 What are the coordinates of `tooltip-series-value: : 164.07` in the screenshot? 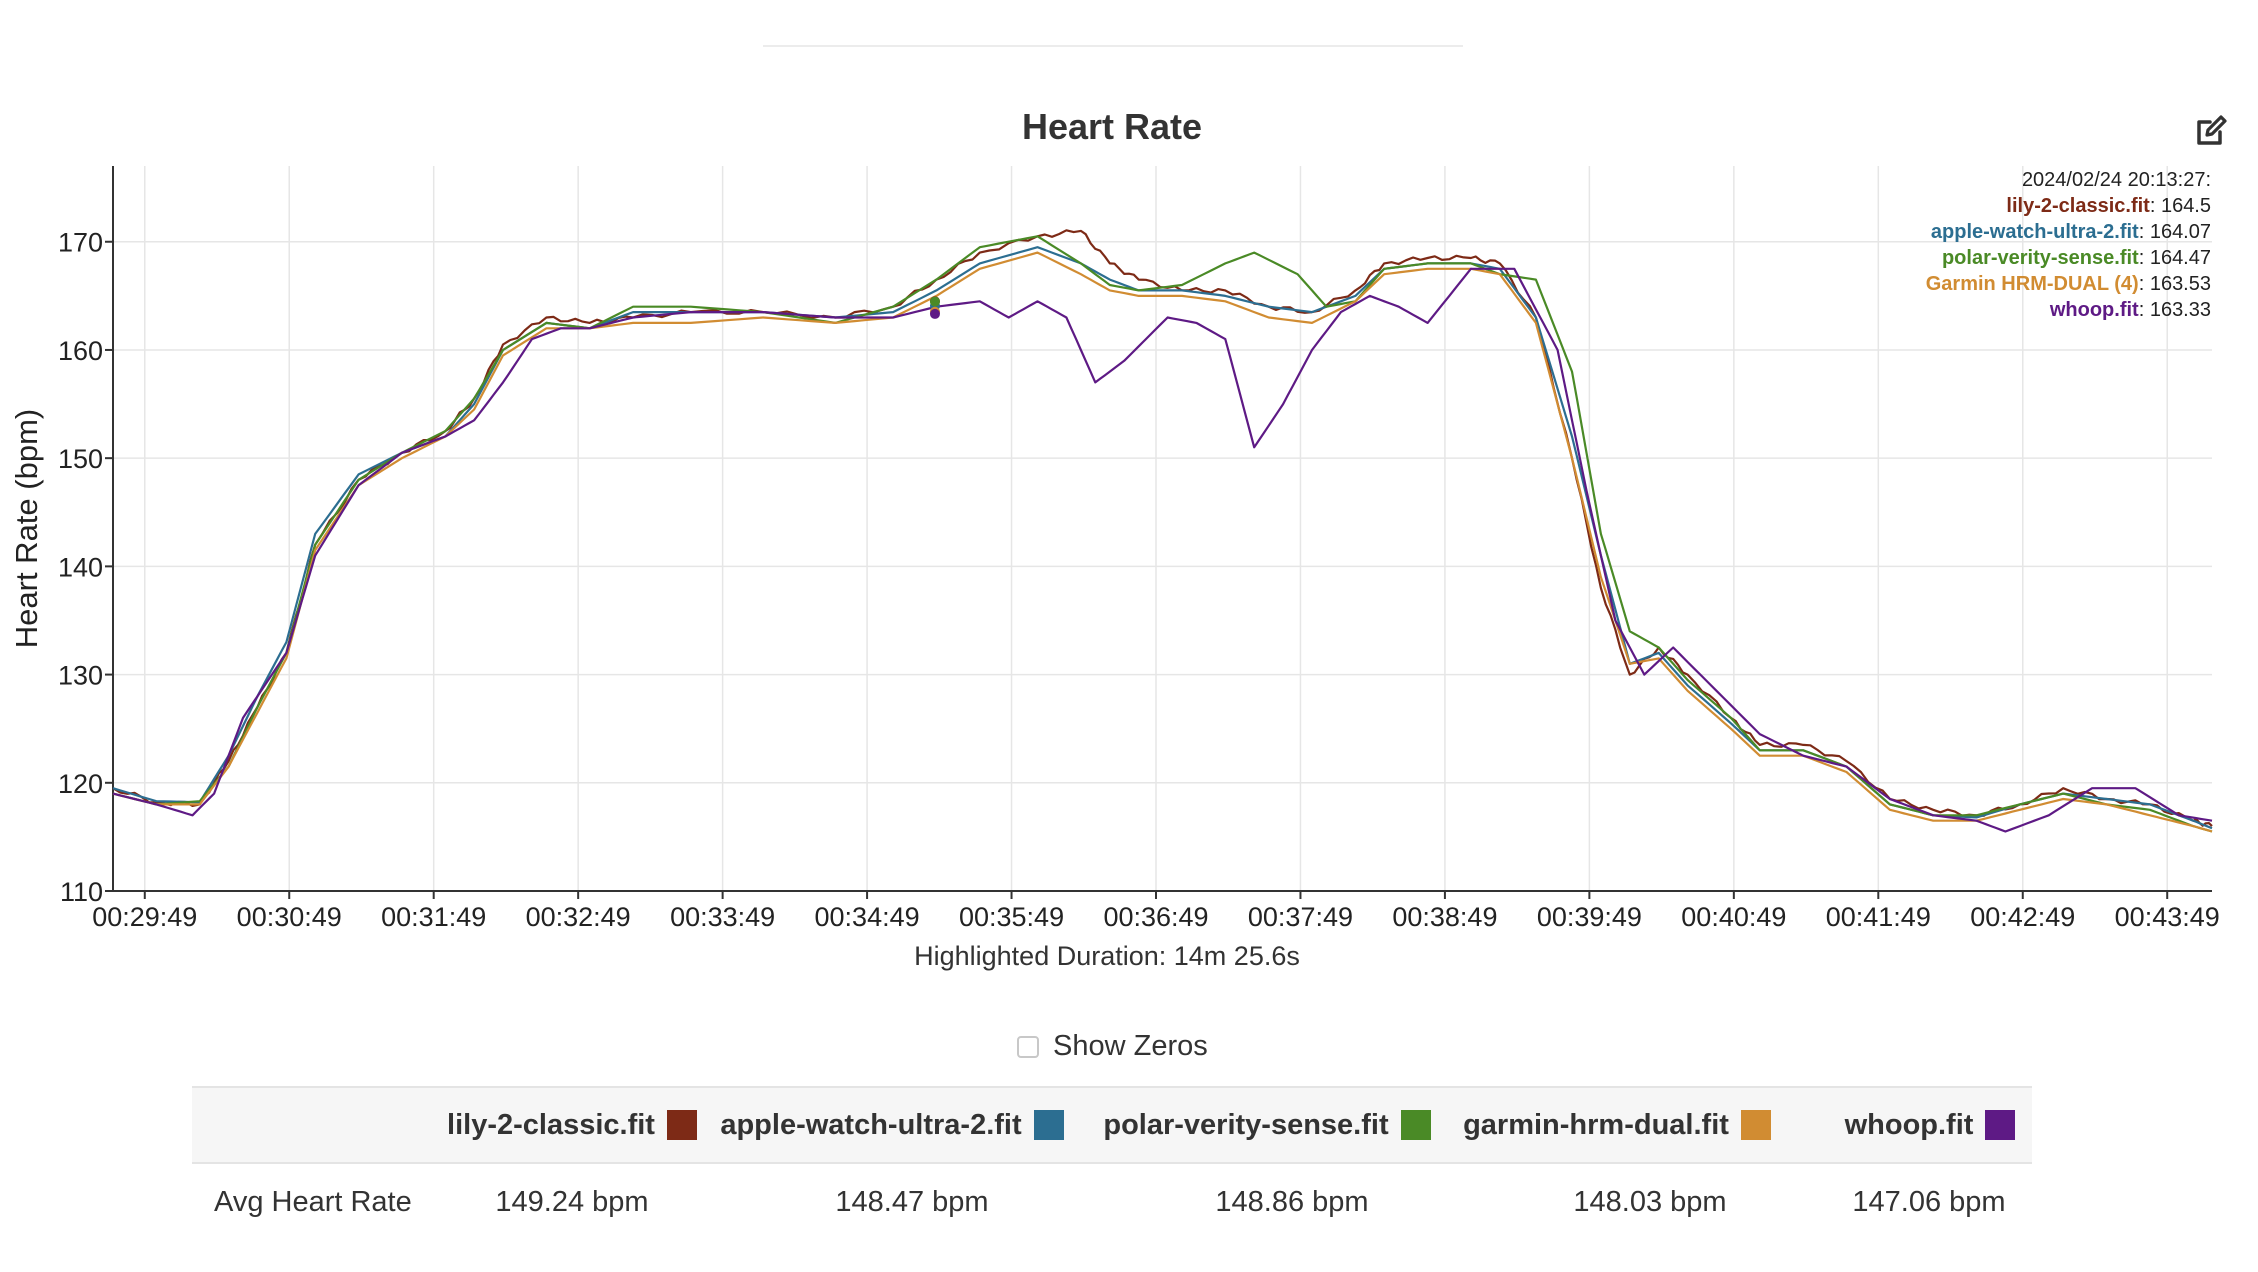 It's located at (2175, 232).